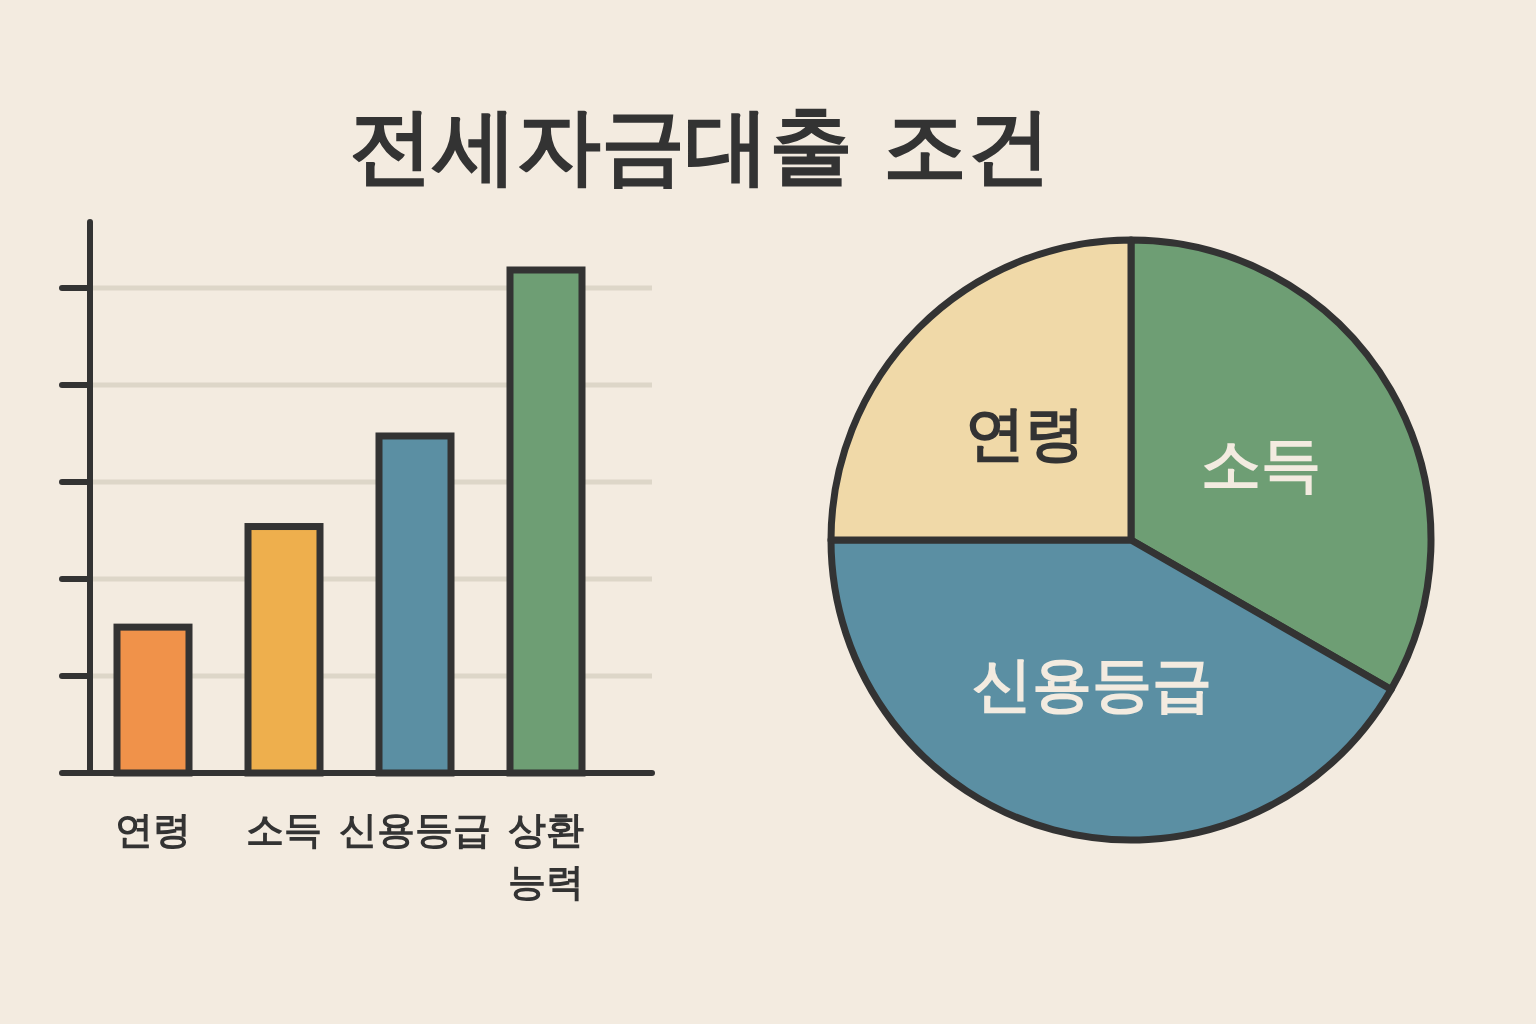 The width and height of the screenshot is (1536, 1024). I want to click on slice-label: 소득, so click(1260, 463).